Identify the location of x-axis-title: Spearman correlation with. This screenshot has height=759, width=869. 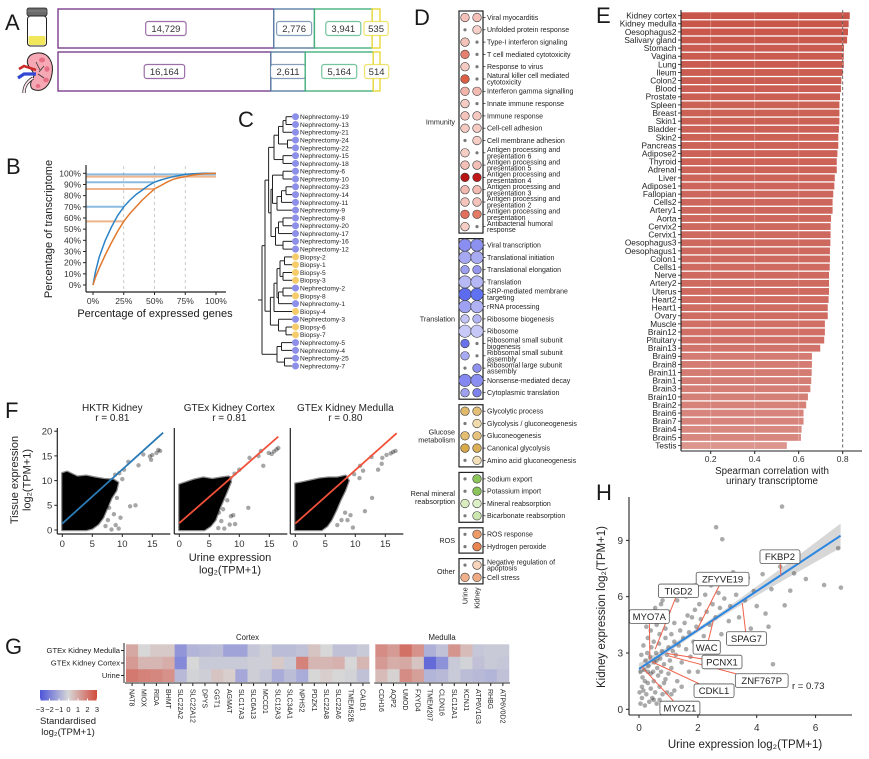
(772, 471).